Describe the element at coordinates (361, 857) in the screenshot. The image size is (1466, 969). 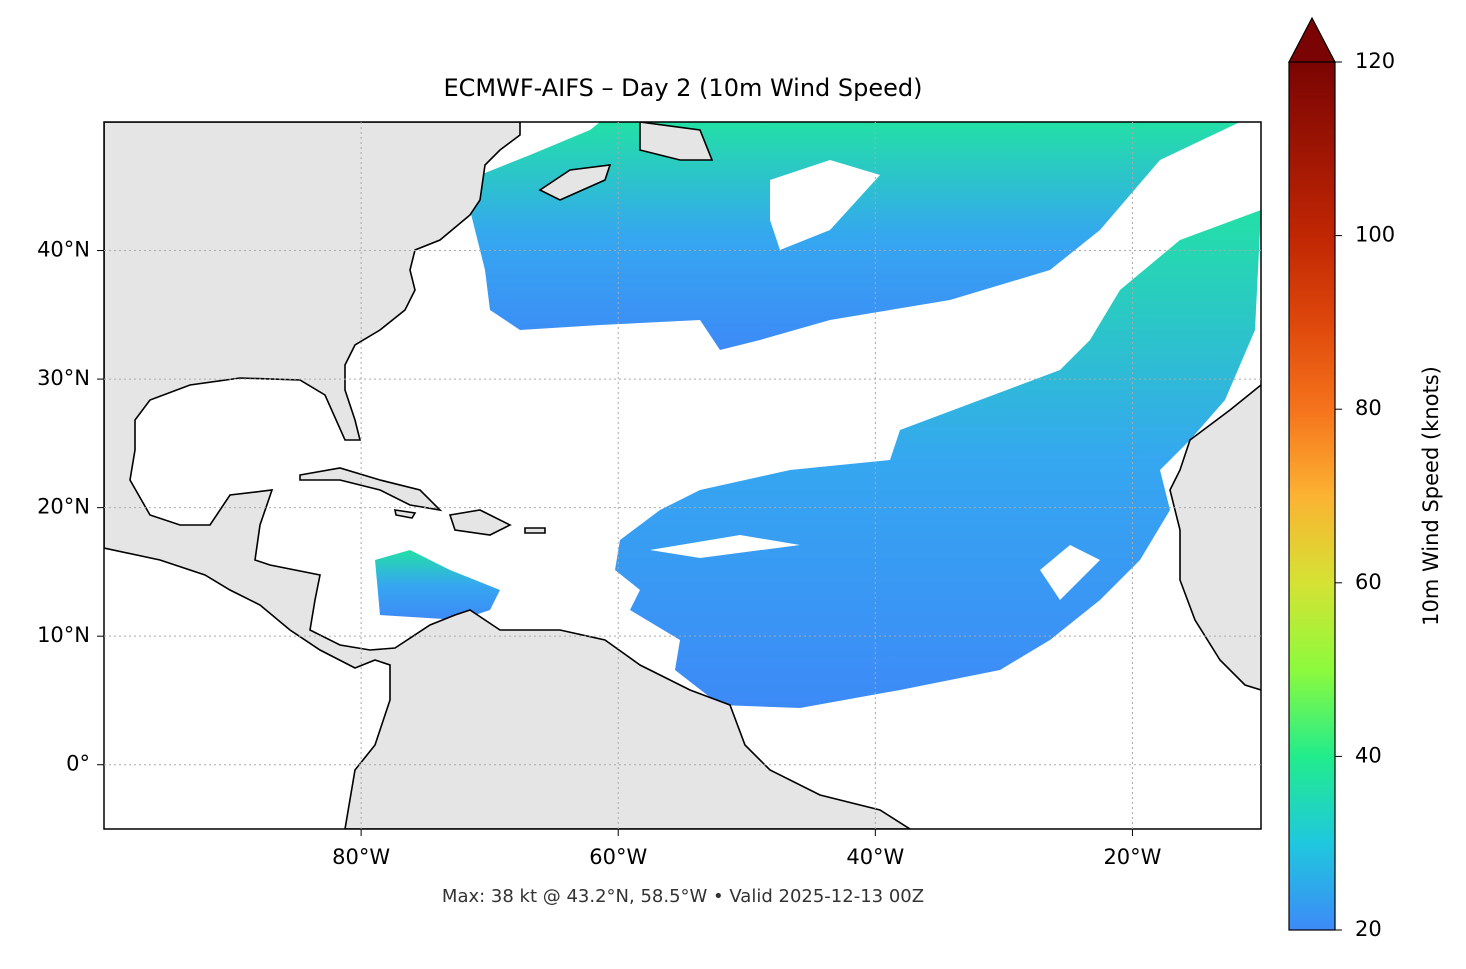
I see `x-tick-label: 80°W` at that location.